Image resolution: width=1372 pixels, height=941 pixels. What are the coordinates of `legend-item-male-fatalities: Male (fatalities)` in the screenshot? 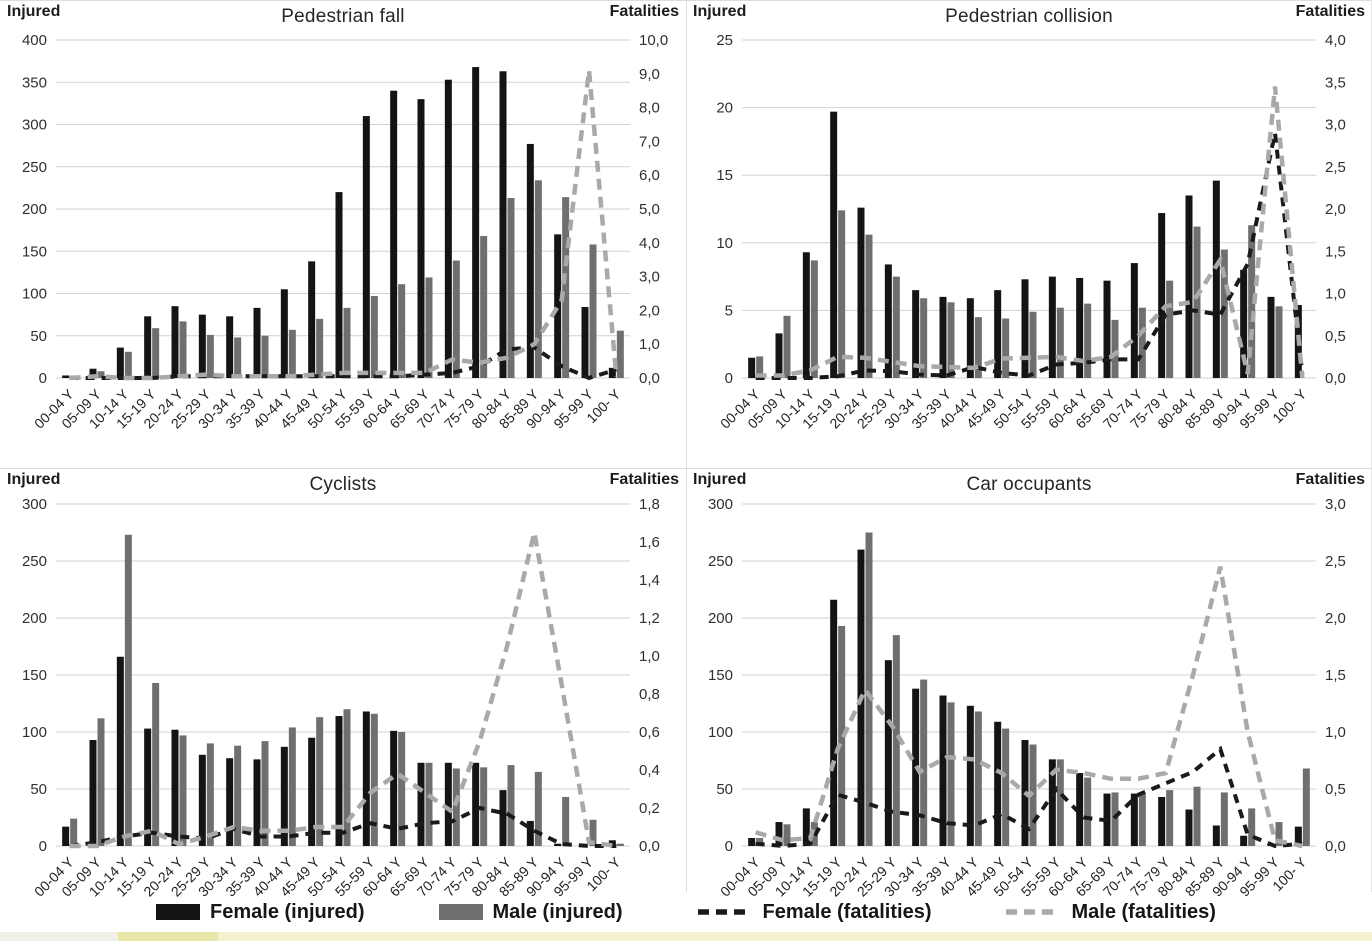 It's located at (1110, 912).